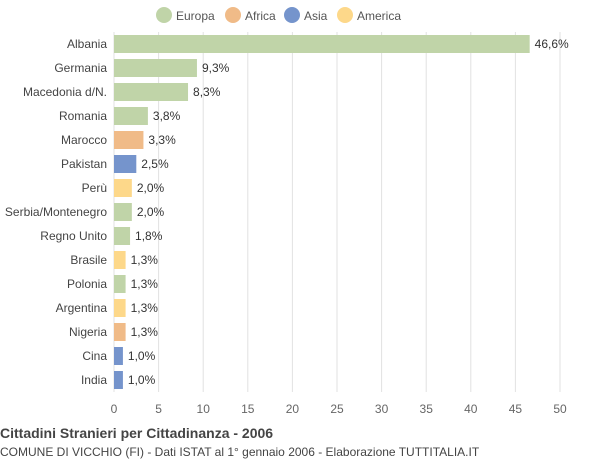 The width and height of the screenshot is (600, 460). What do you see at coordinates (207, 92) in the screenshot?
I see `value-label: 8,3%` at bounding box center [207, 92].